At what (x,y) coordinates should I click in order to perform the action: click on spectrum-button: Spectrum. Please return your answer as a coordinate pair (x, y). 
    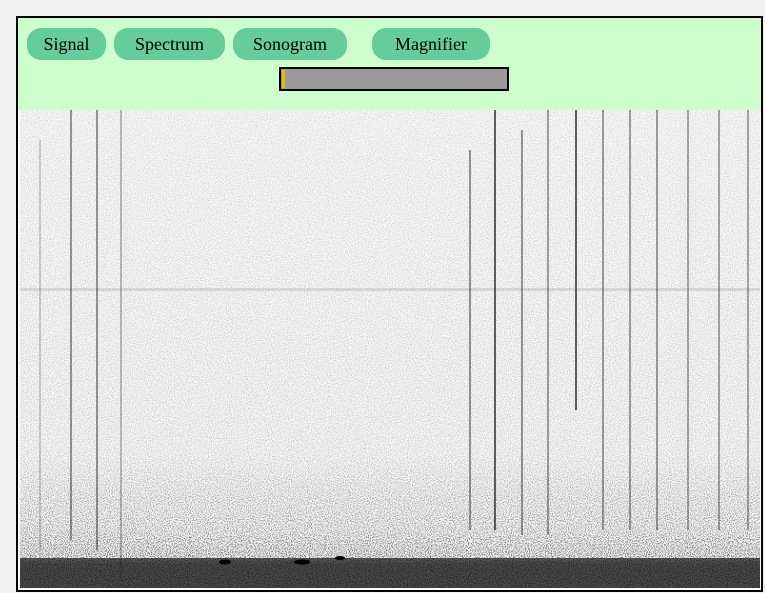
    Looking at the image, I should click on (169, 44).